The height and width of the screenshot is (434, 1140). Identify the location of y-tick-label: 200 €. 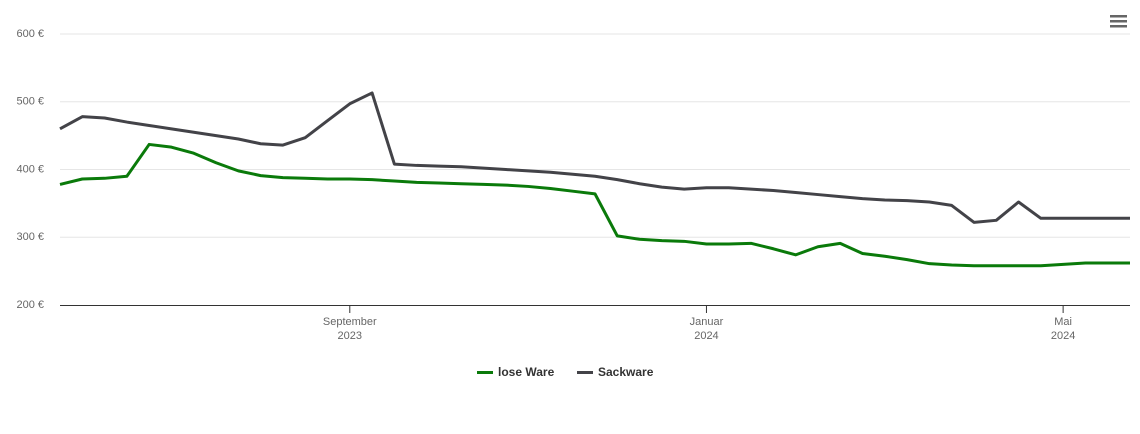
(30, 305).